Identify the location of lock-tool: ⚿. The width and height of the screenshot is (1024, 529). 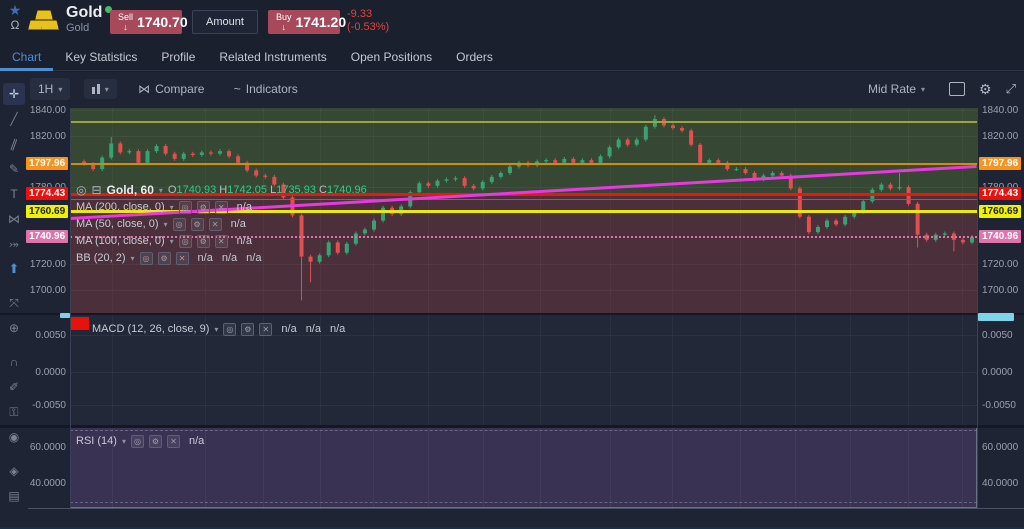
(14, 411).